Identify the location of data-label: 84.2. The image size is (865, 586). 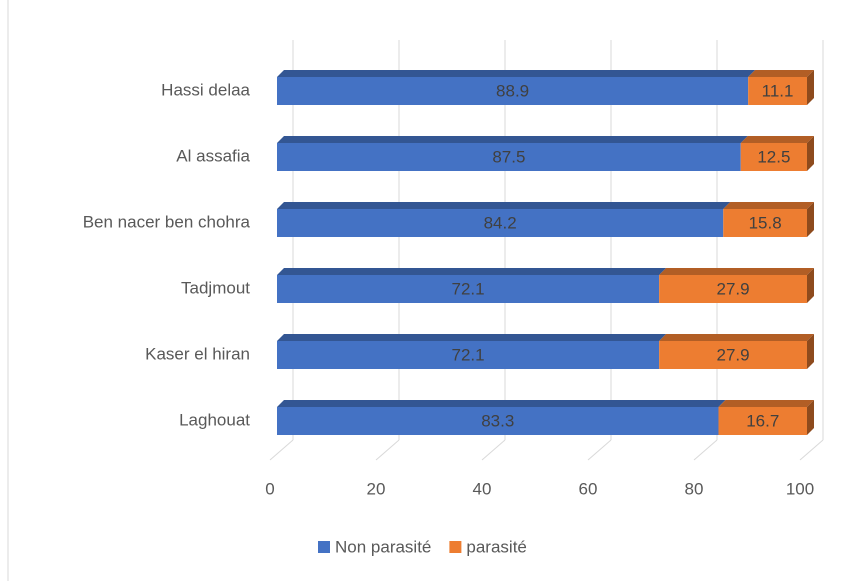
(500, 222).